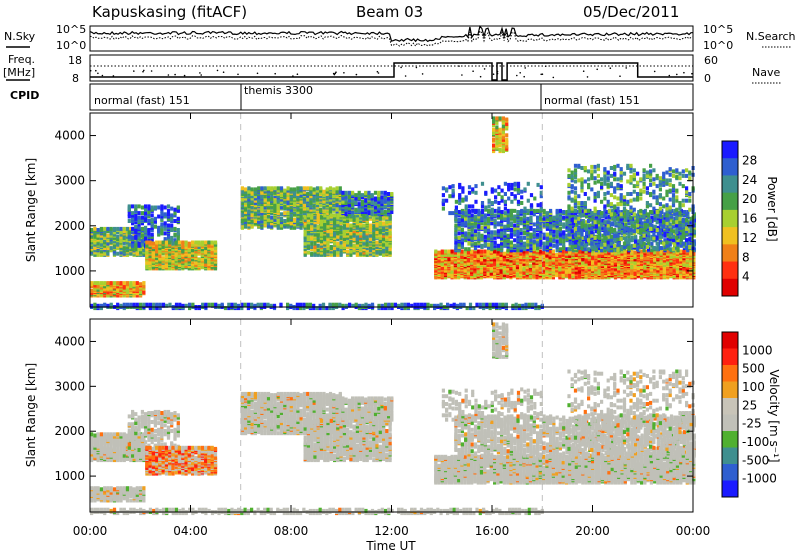 The image size is (800, 554). Describe the element at coordinates (718, 45) in the screenshot. I see `nsearch-tick-bottom: 10^0` at that location.